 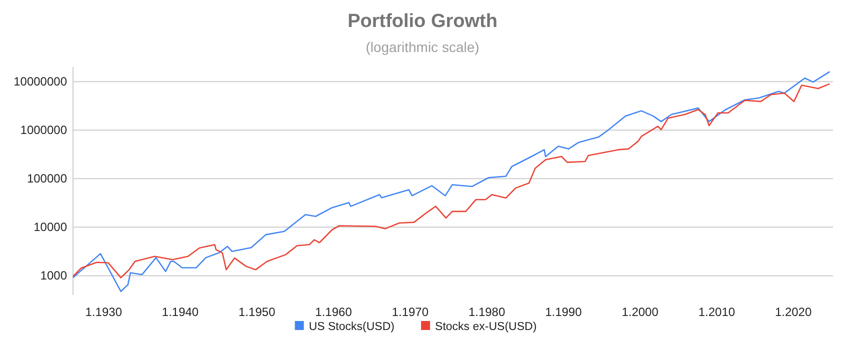 What do you see at coordinates (44, 130) in the screenshot?
I see `y-tick-label: 1000000` at bounding box center [44, 130].